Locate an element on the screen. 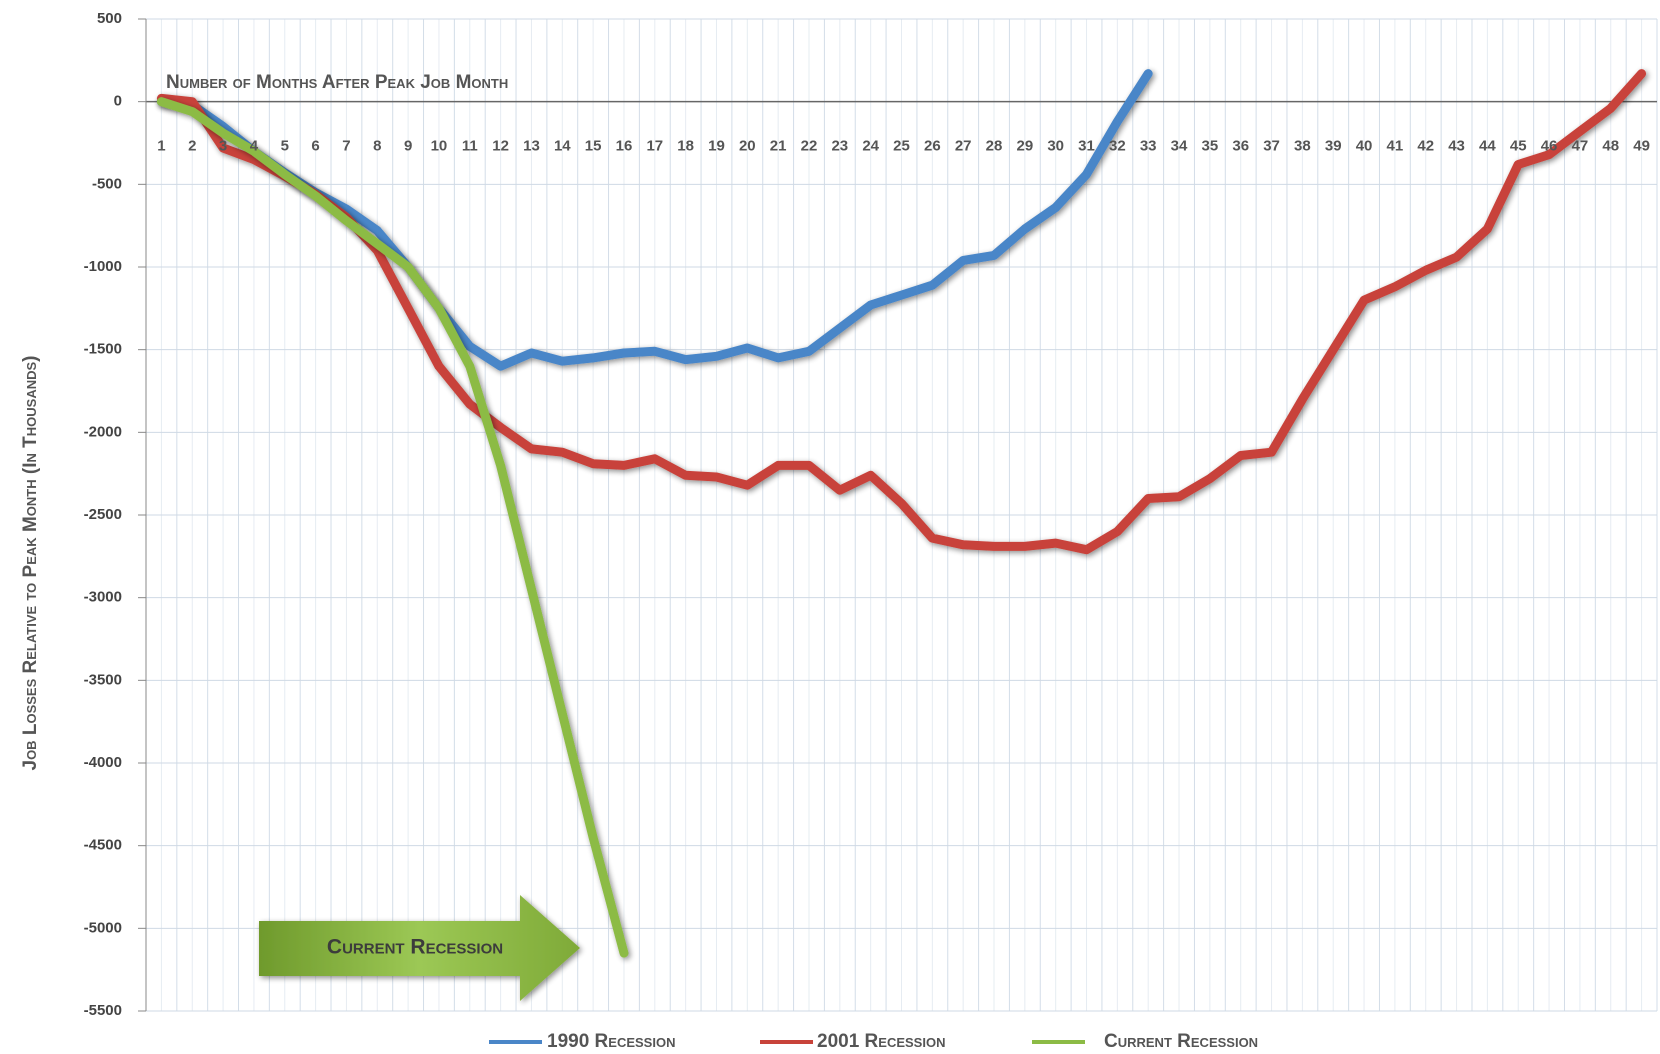 The width and height of the screenshot is (1660, 1054). x-tick-label: 24 is located at coordinates (870, 146).